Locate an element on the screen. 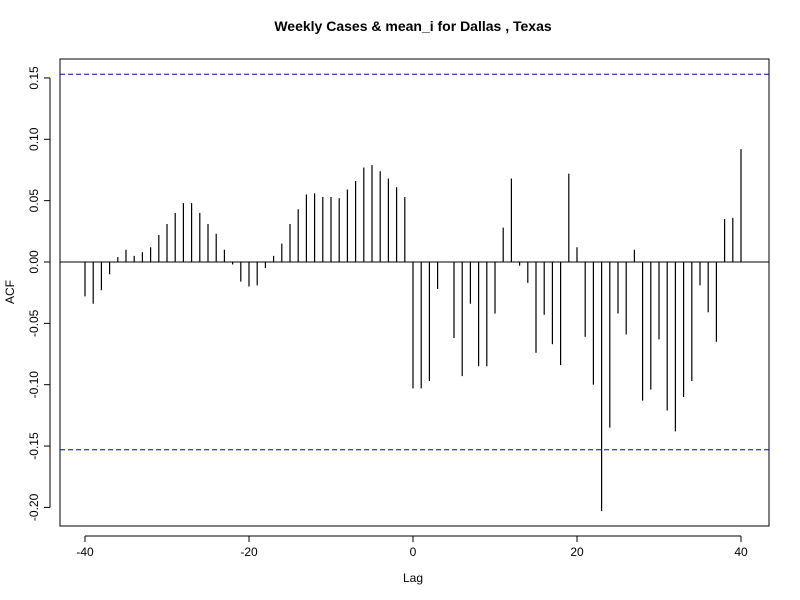 This screenshot has height=600, width=800. y-tick-label: -0.05 is located at coordinates (34, 323).